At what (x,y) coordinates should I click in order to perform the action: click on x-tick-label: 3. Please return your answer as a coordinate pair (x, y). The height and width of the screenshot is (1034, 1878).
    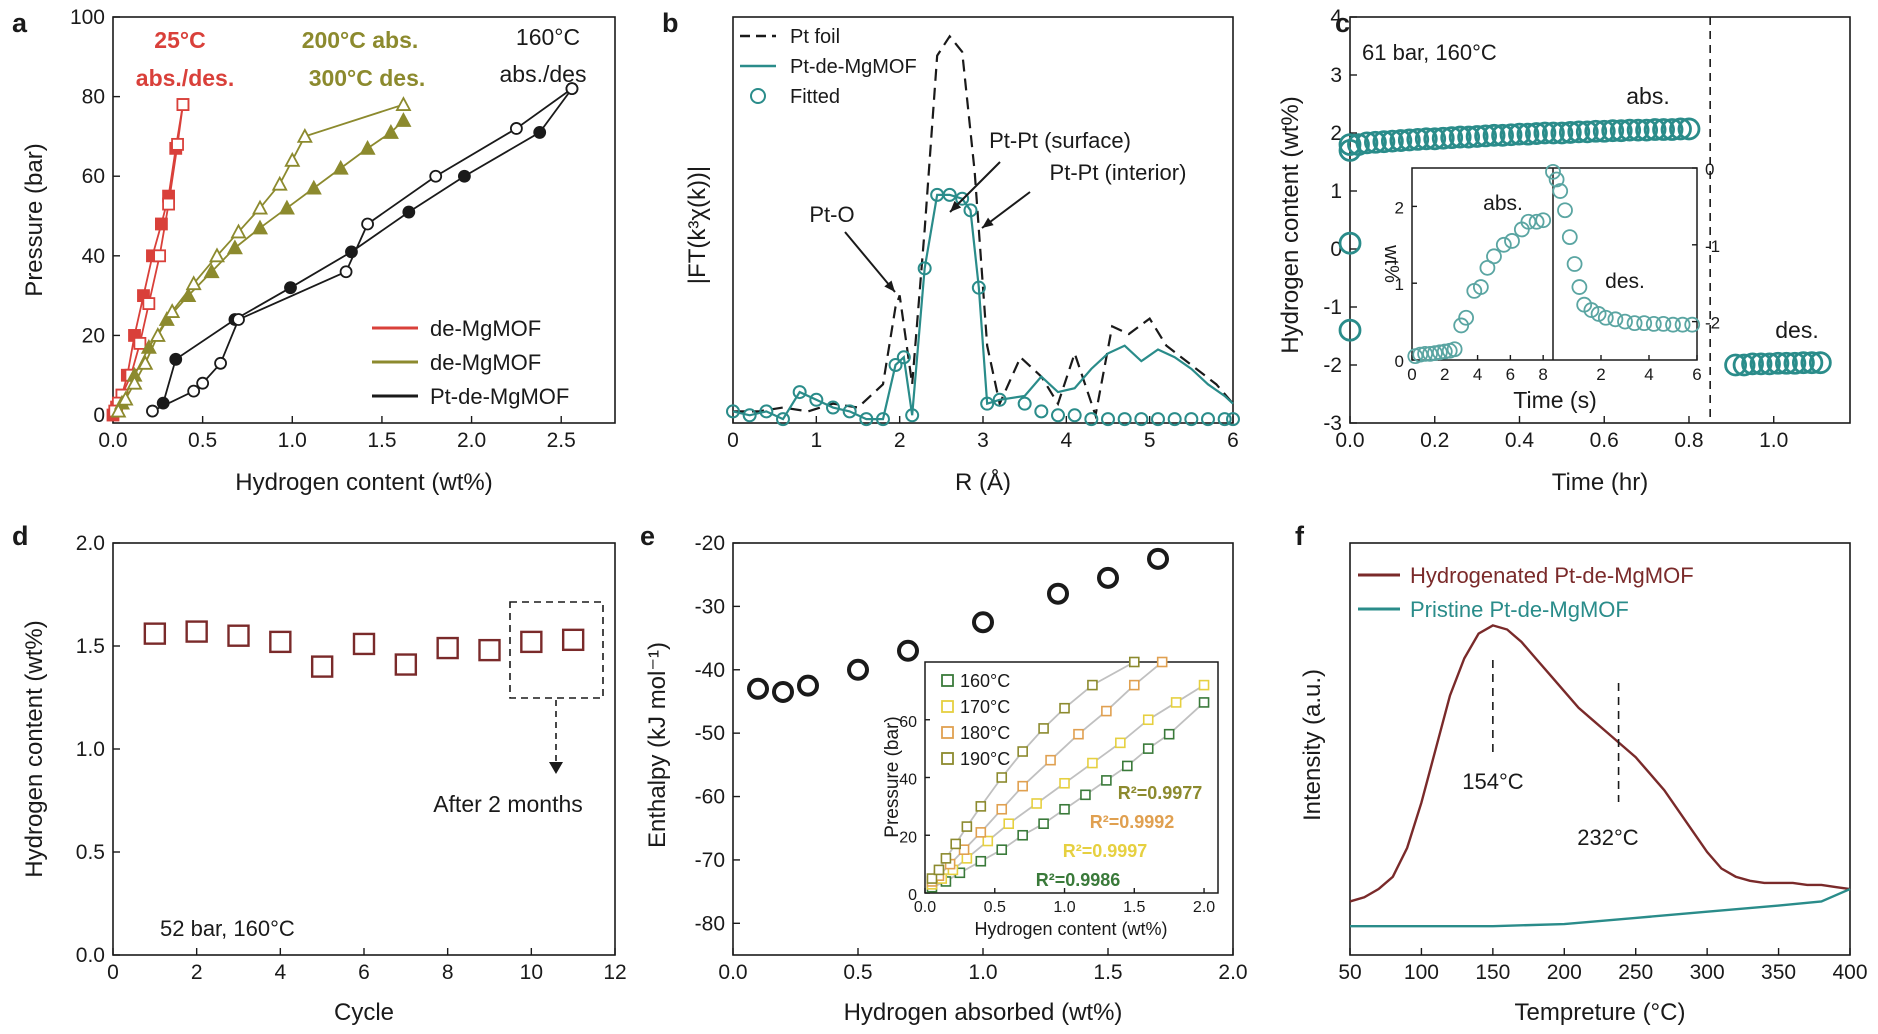
    Looking at the image, I should click on (983, 440).